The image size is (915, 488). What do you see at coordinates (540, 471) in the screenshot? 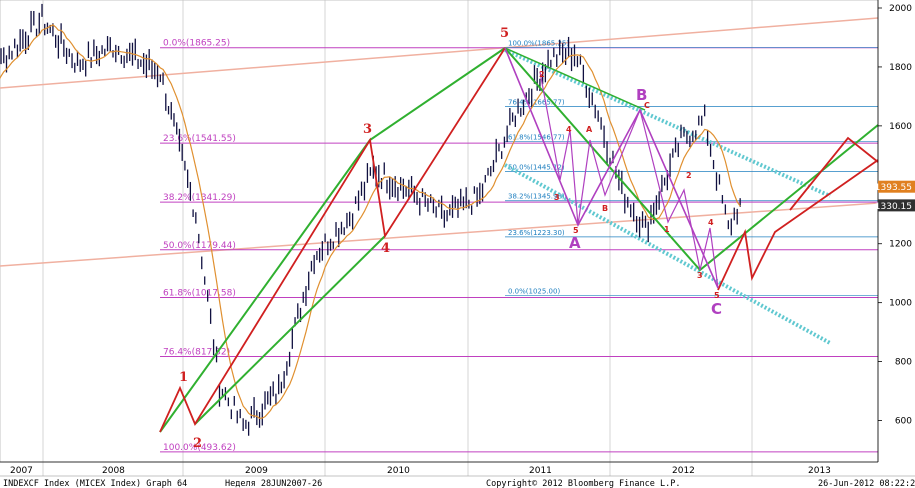
I see `x-tick-2011: 2011` at bounding box center [540, 471].